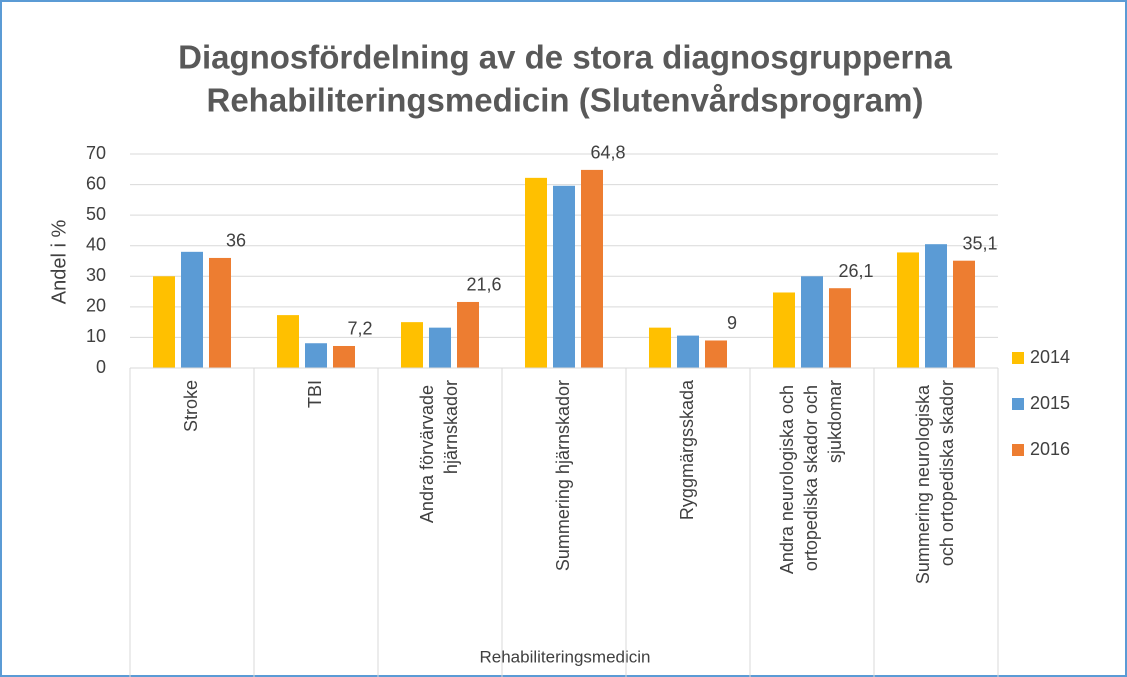 Image resolution: width=1127 pixels, height=677 pixels. Describe the element at coordinates (687, 449) in the screenshot. I see `x-tick-label: Ryggmärgsskada` at that location.